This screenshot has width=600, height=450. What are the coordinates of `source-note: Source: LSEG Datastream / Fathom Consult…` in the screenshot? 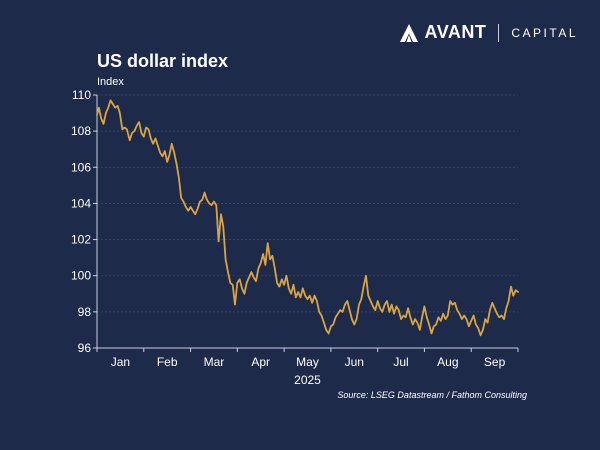 It's located at (432, 395).